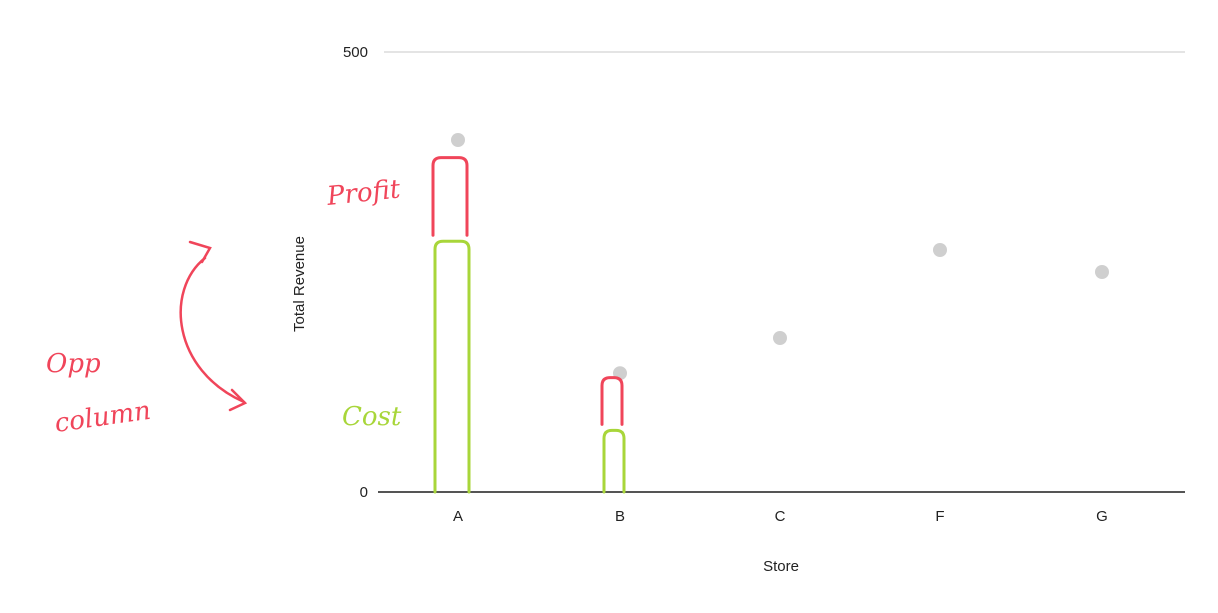  Describe the element at coordinates (452, 366) in the screenshot. I see `cost-column-A` at that location.